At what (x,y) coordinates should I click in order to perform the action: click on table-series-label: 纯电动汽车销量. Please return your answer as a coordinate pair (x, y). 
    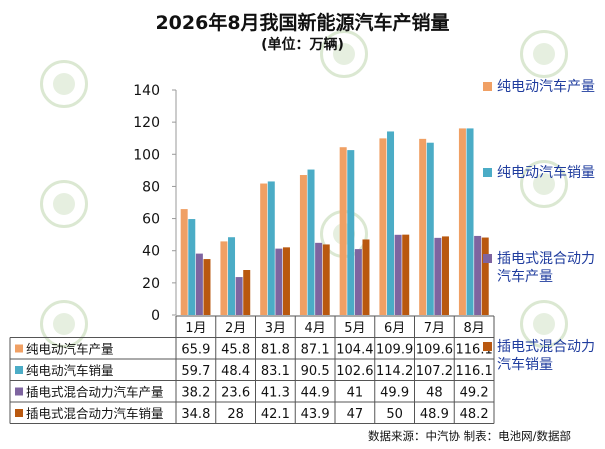
    Looking at the image, I should click on (70, 370).